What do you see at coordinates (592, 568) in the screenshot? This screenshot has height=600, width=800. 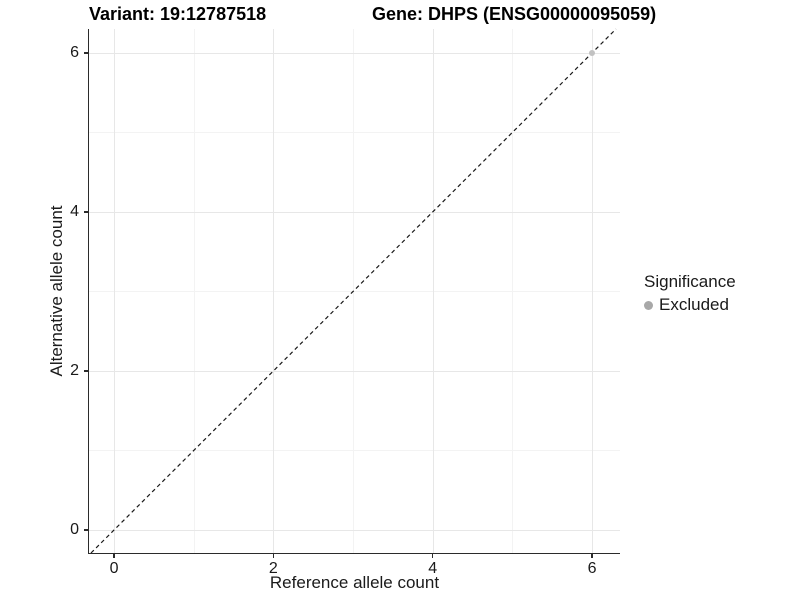 I see `x-tick-label: 6` at bounding box center [592, 568].